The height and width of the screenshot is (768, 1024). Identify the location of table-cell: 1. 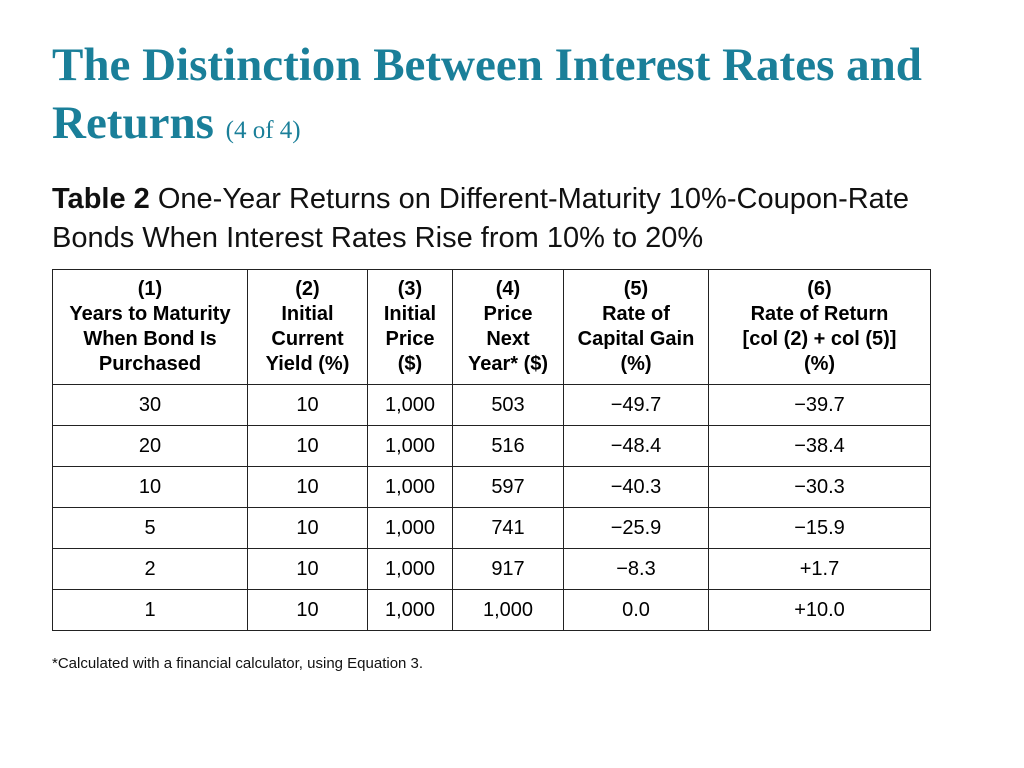
(150, 610).